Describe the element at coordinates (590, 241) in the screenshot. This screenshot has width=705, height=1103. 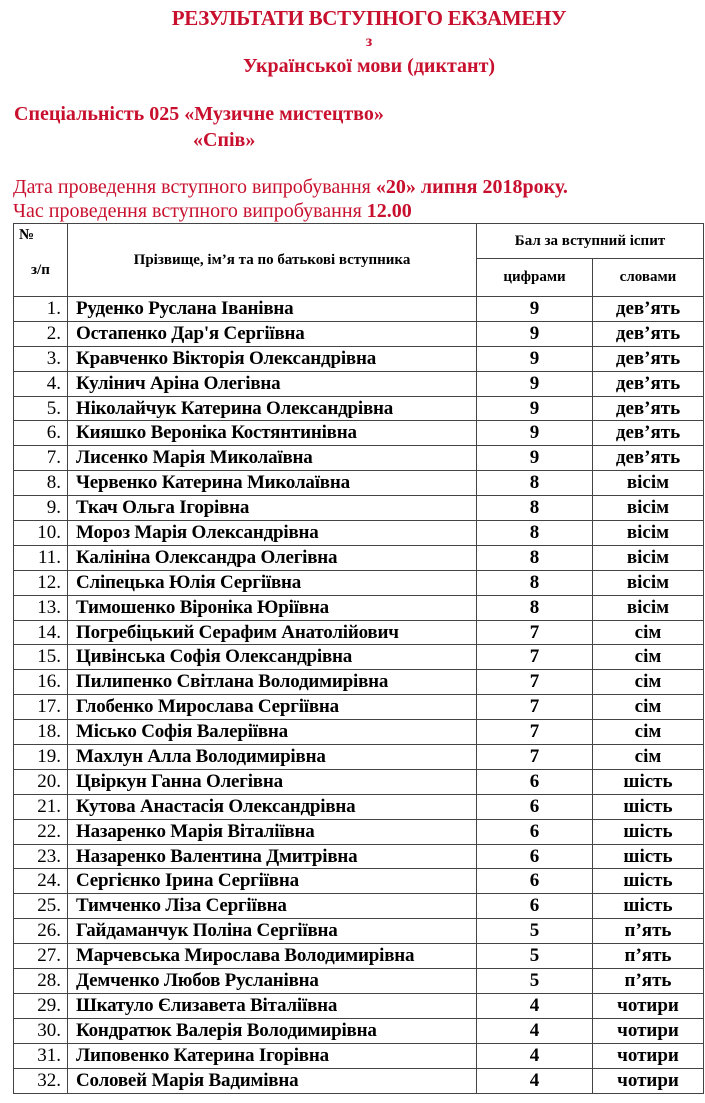
I see `header-score: Бал за вступний іспит` at that location.